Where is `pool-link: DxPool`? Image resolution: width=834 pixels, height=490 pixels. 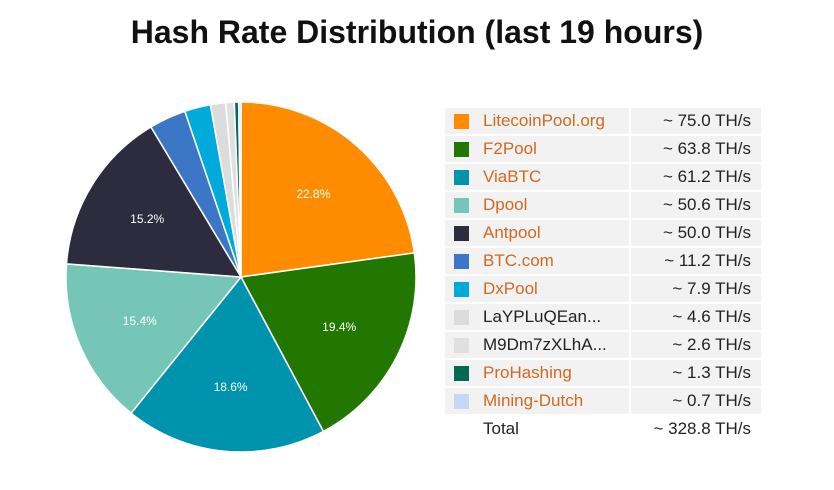 pool-link: DxPool is located at coordinates (510, 288).